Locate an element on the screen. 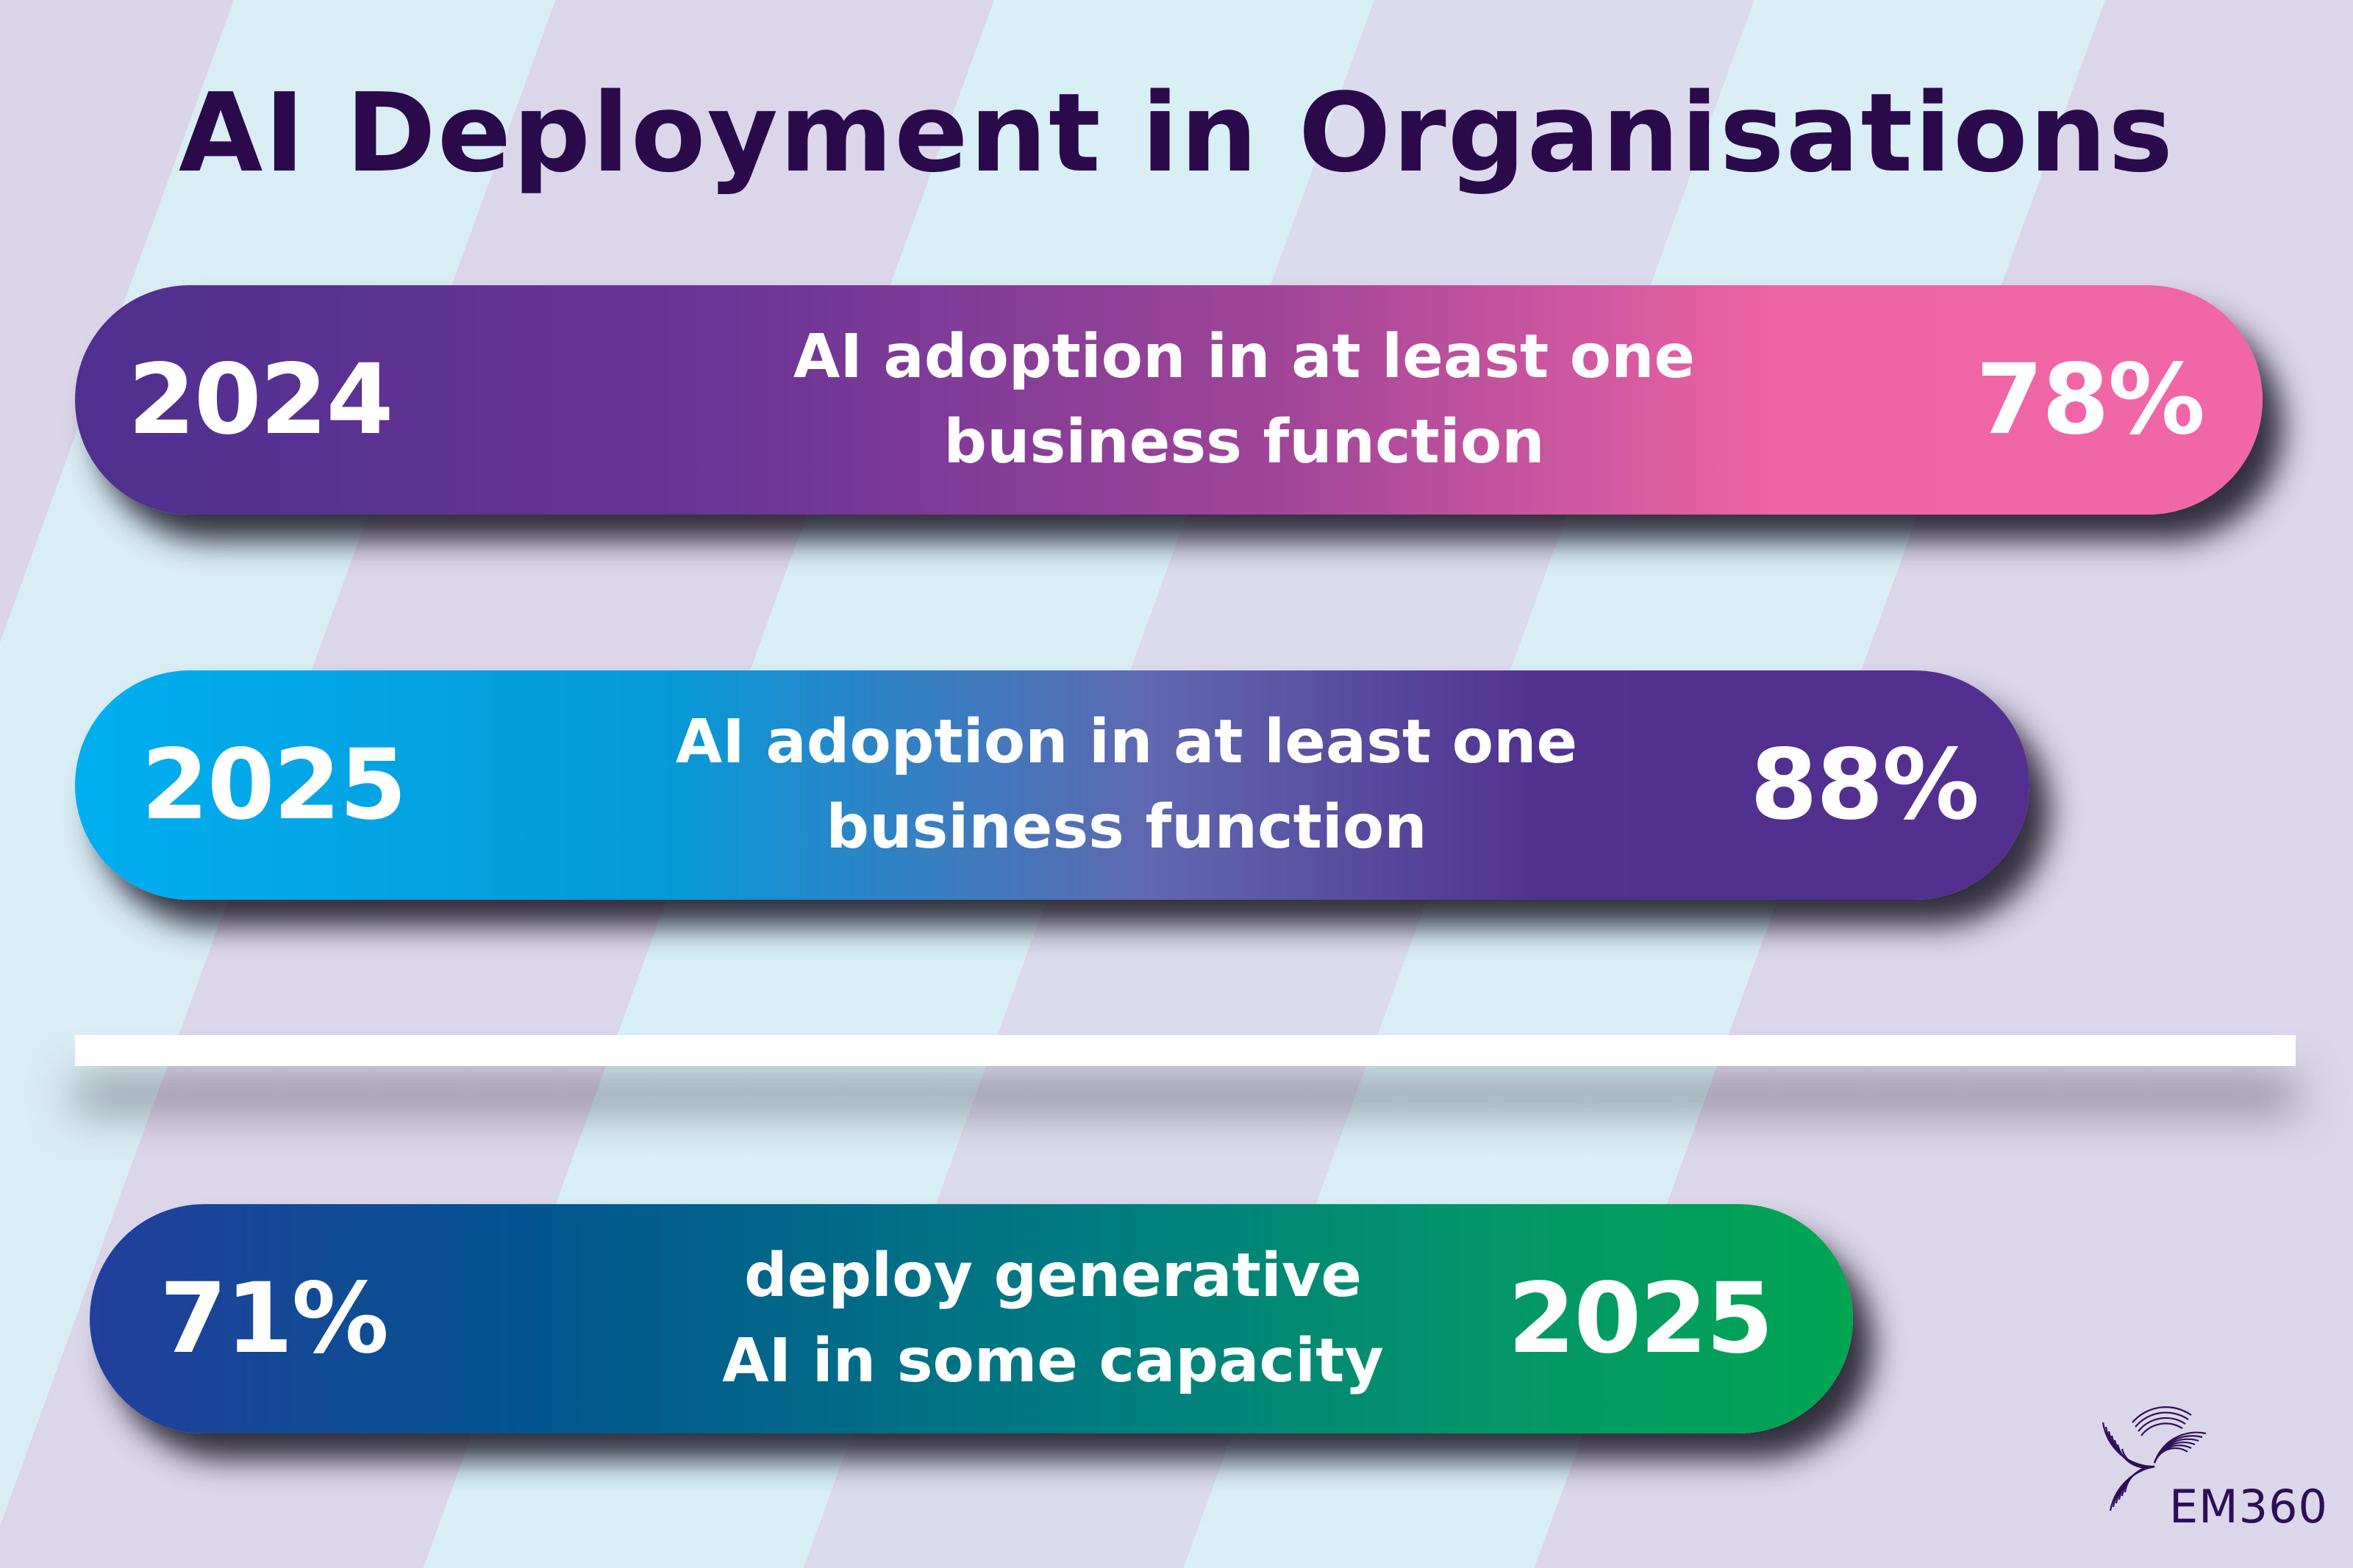 Image resolution: width=2353 pixels, height=1568 pixels. em360-wave-cloud-icon is located at coordinates (2154, 1458).